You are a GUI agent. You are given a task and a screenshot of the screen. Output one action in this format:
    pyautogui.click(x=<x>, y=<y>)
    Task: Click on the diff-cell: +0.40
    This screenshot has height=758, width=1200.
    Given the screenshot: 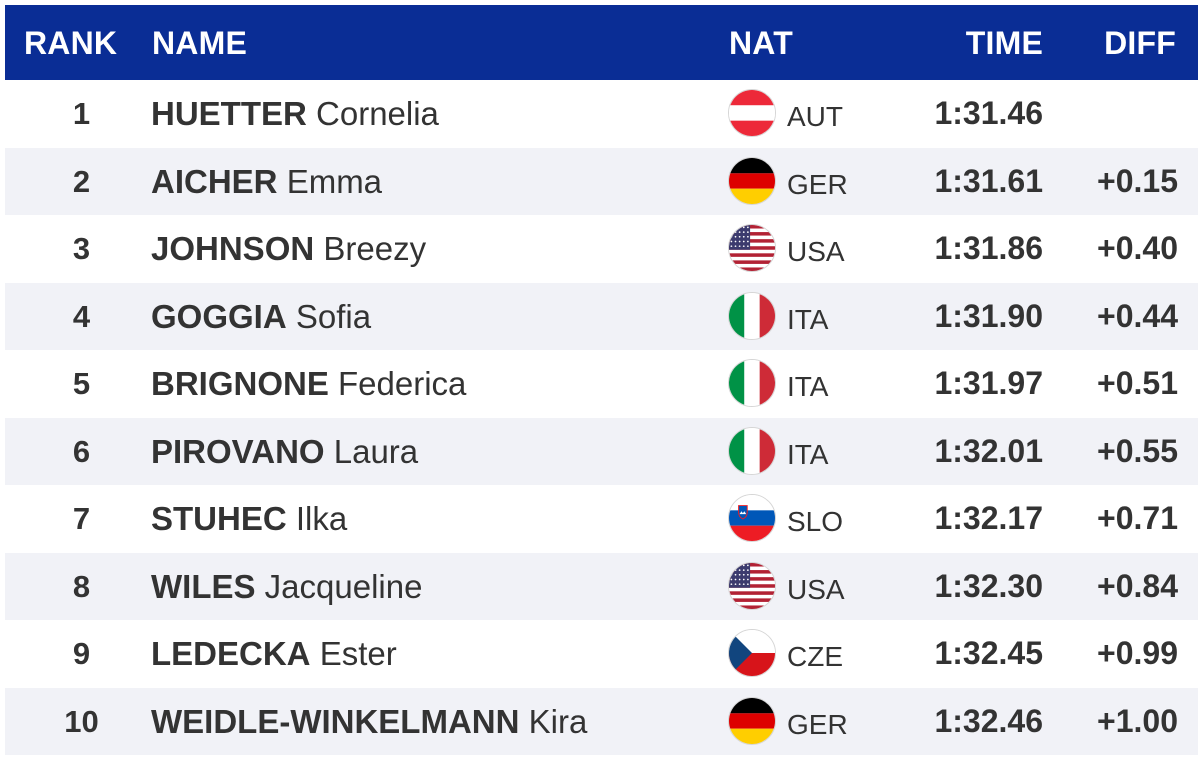 What is the action you would take?
    pyautogui.click(x=1137, y=249)
    